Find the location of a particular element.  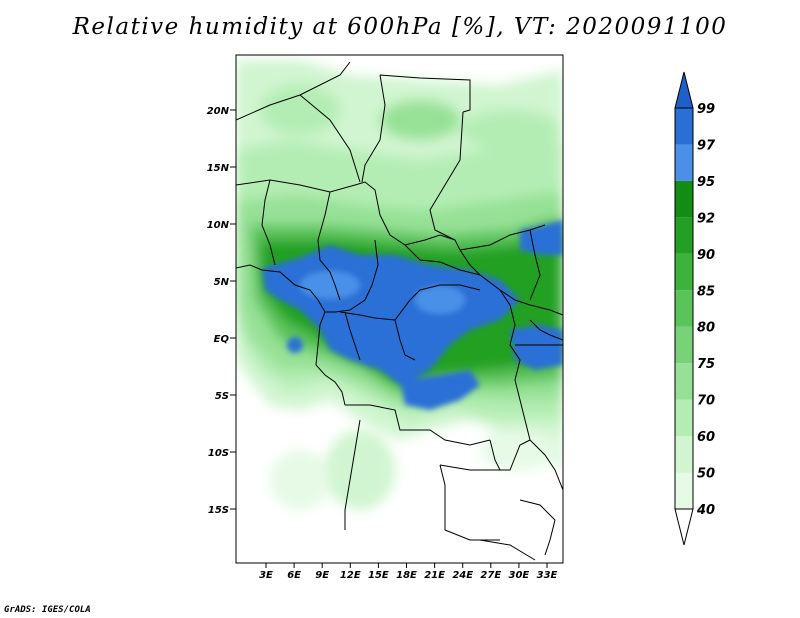

colorbar-min-triangle is located at coordinates (684, 527).